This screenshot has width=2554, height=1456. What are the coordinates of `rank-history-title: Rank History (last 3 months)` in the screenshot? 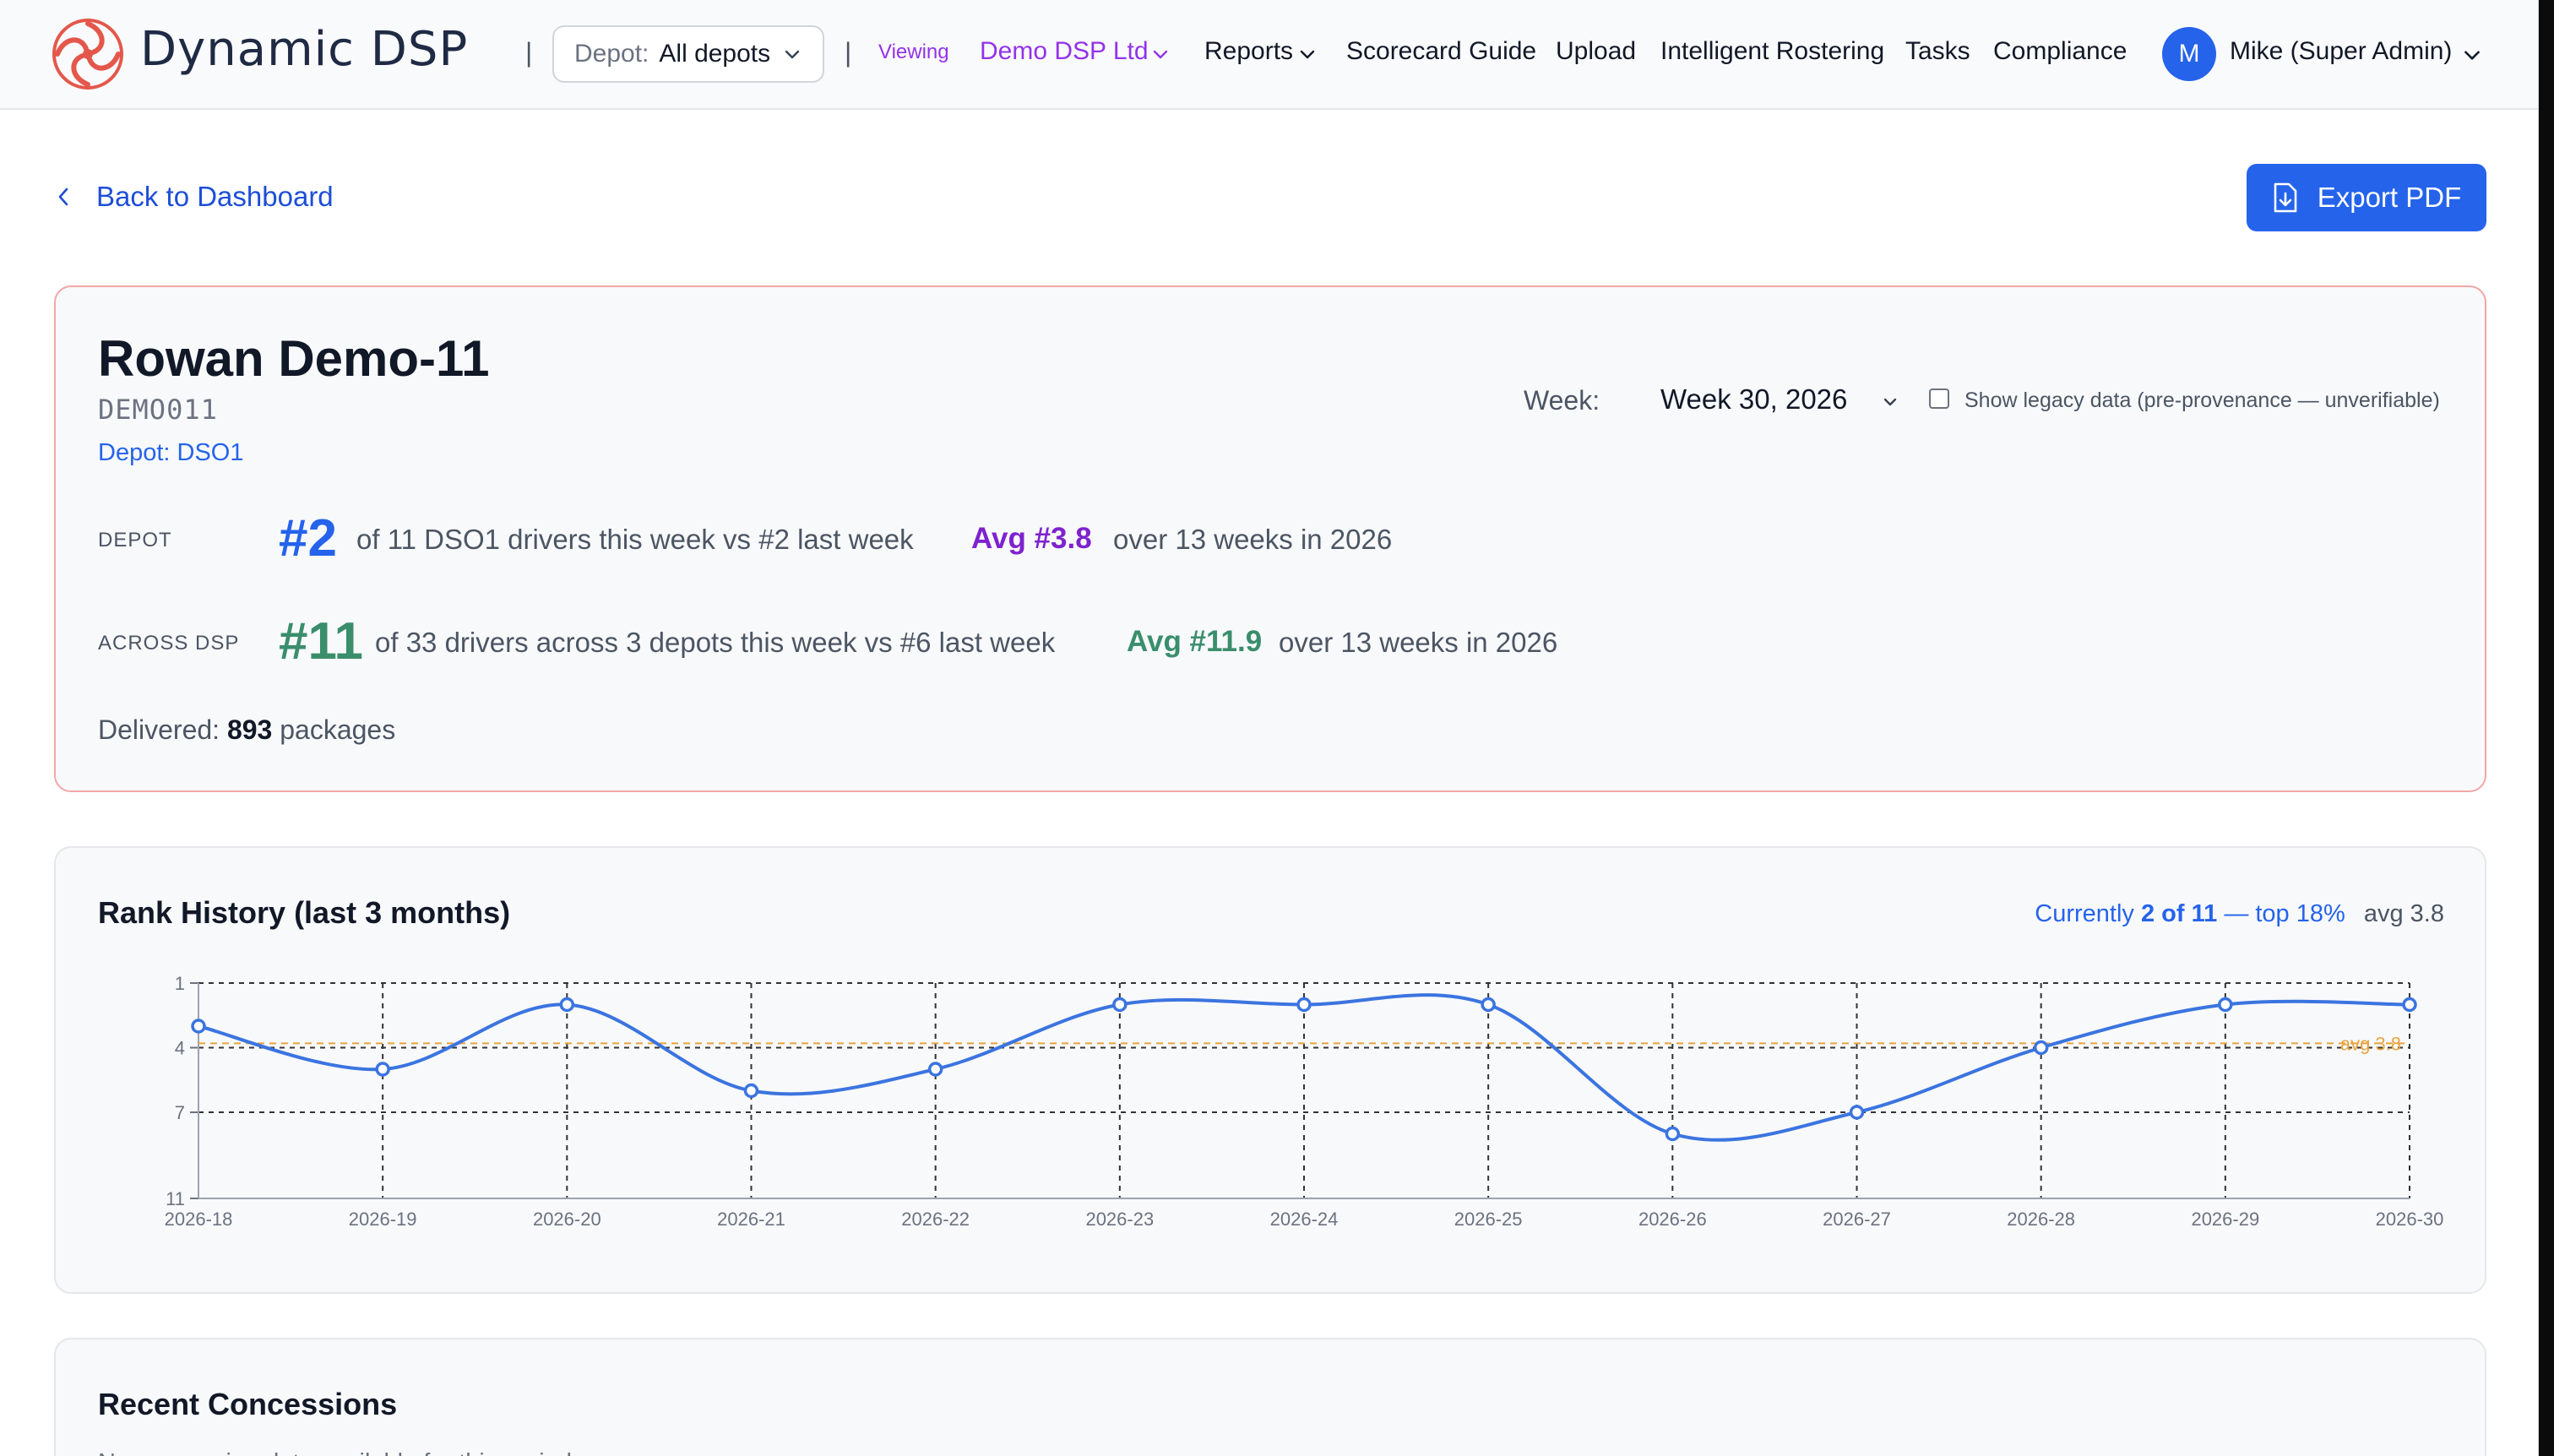 It's located at (304, 912).